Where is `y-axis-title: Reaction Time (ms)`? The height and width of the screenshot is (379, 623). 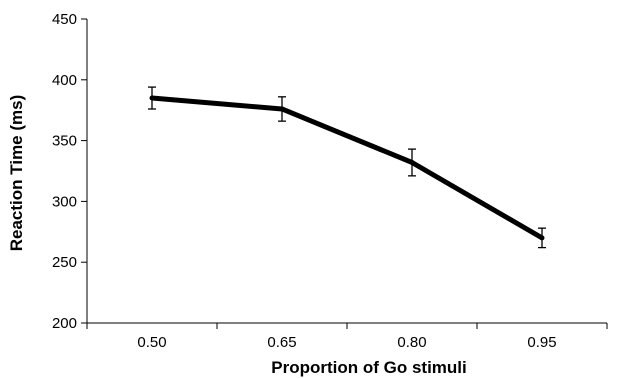
y-axis-title: Reaction Time (ms) is located at coordinates (16, 173).